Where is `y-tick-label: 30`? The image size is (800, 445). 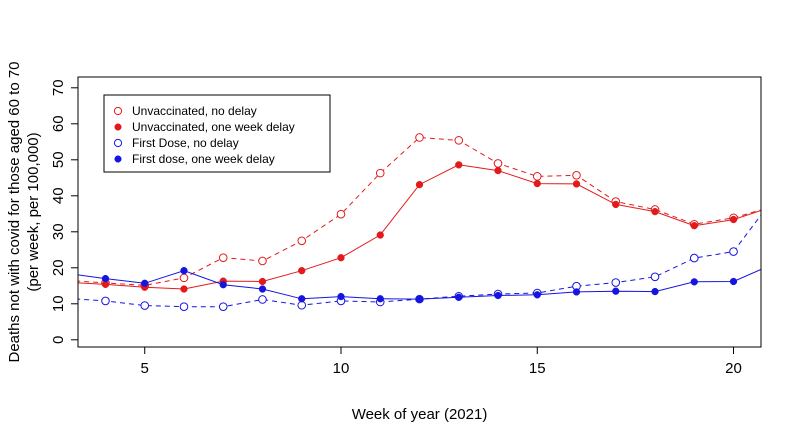
y-tick-label: 30 is located at coordinates (58, 231).